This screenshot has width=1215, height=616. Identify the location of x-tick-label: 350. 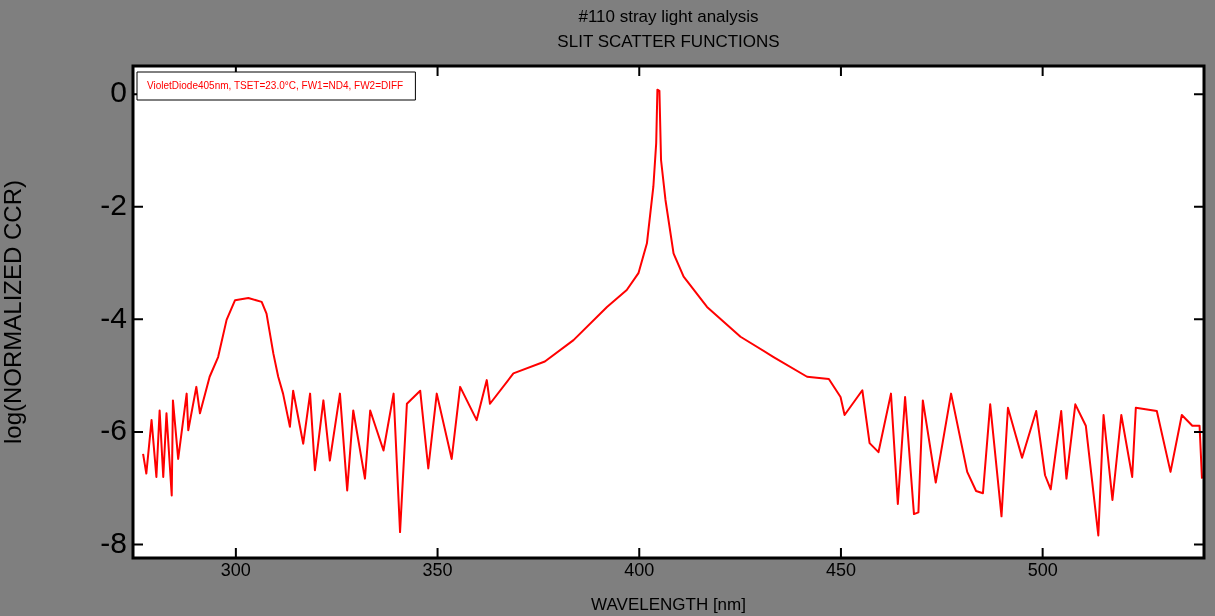
(437, 569).